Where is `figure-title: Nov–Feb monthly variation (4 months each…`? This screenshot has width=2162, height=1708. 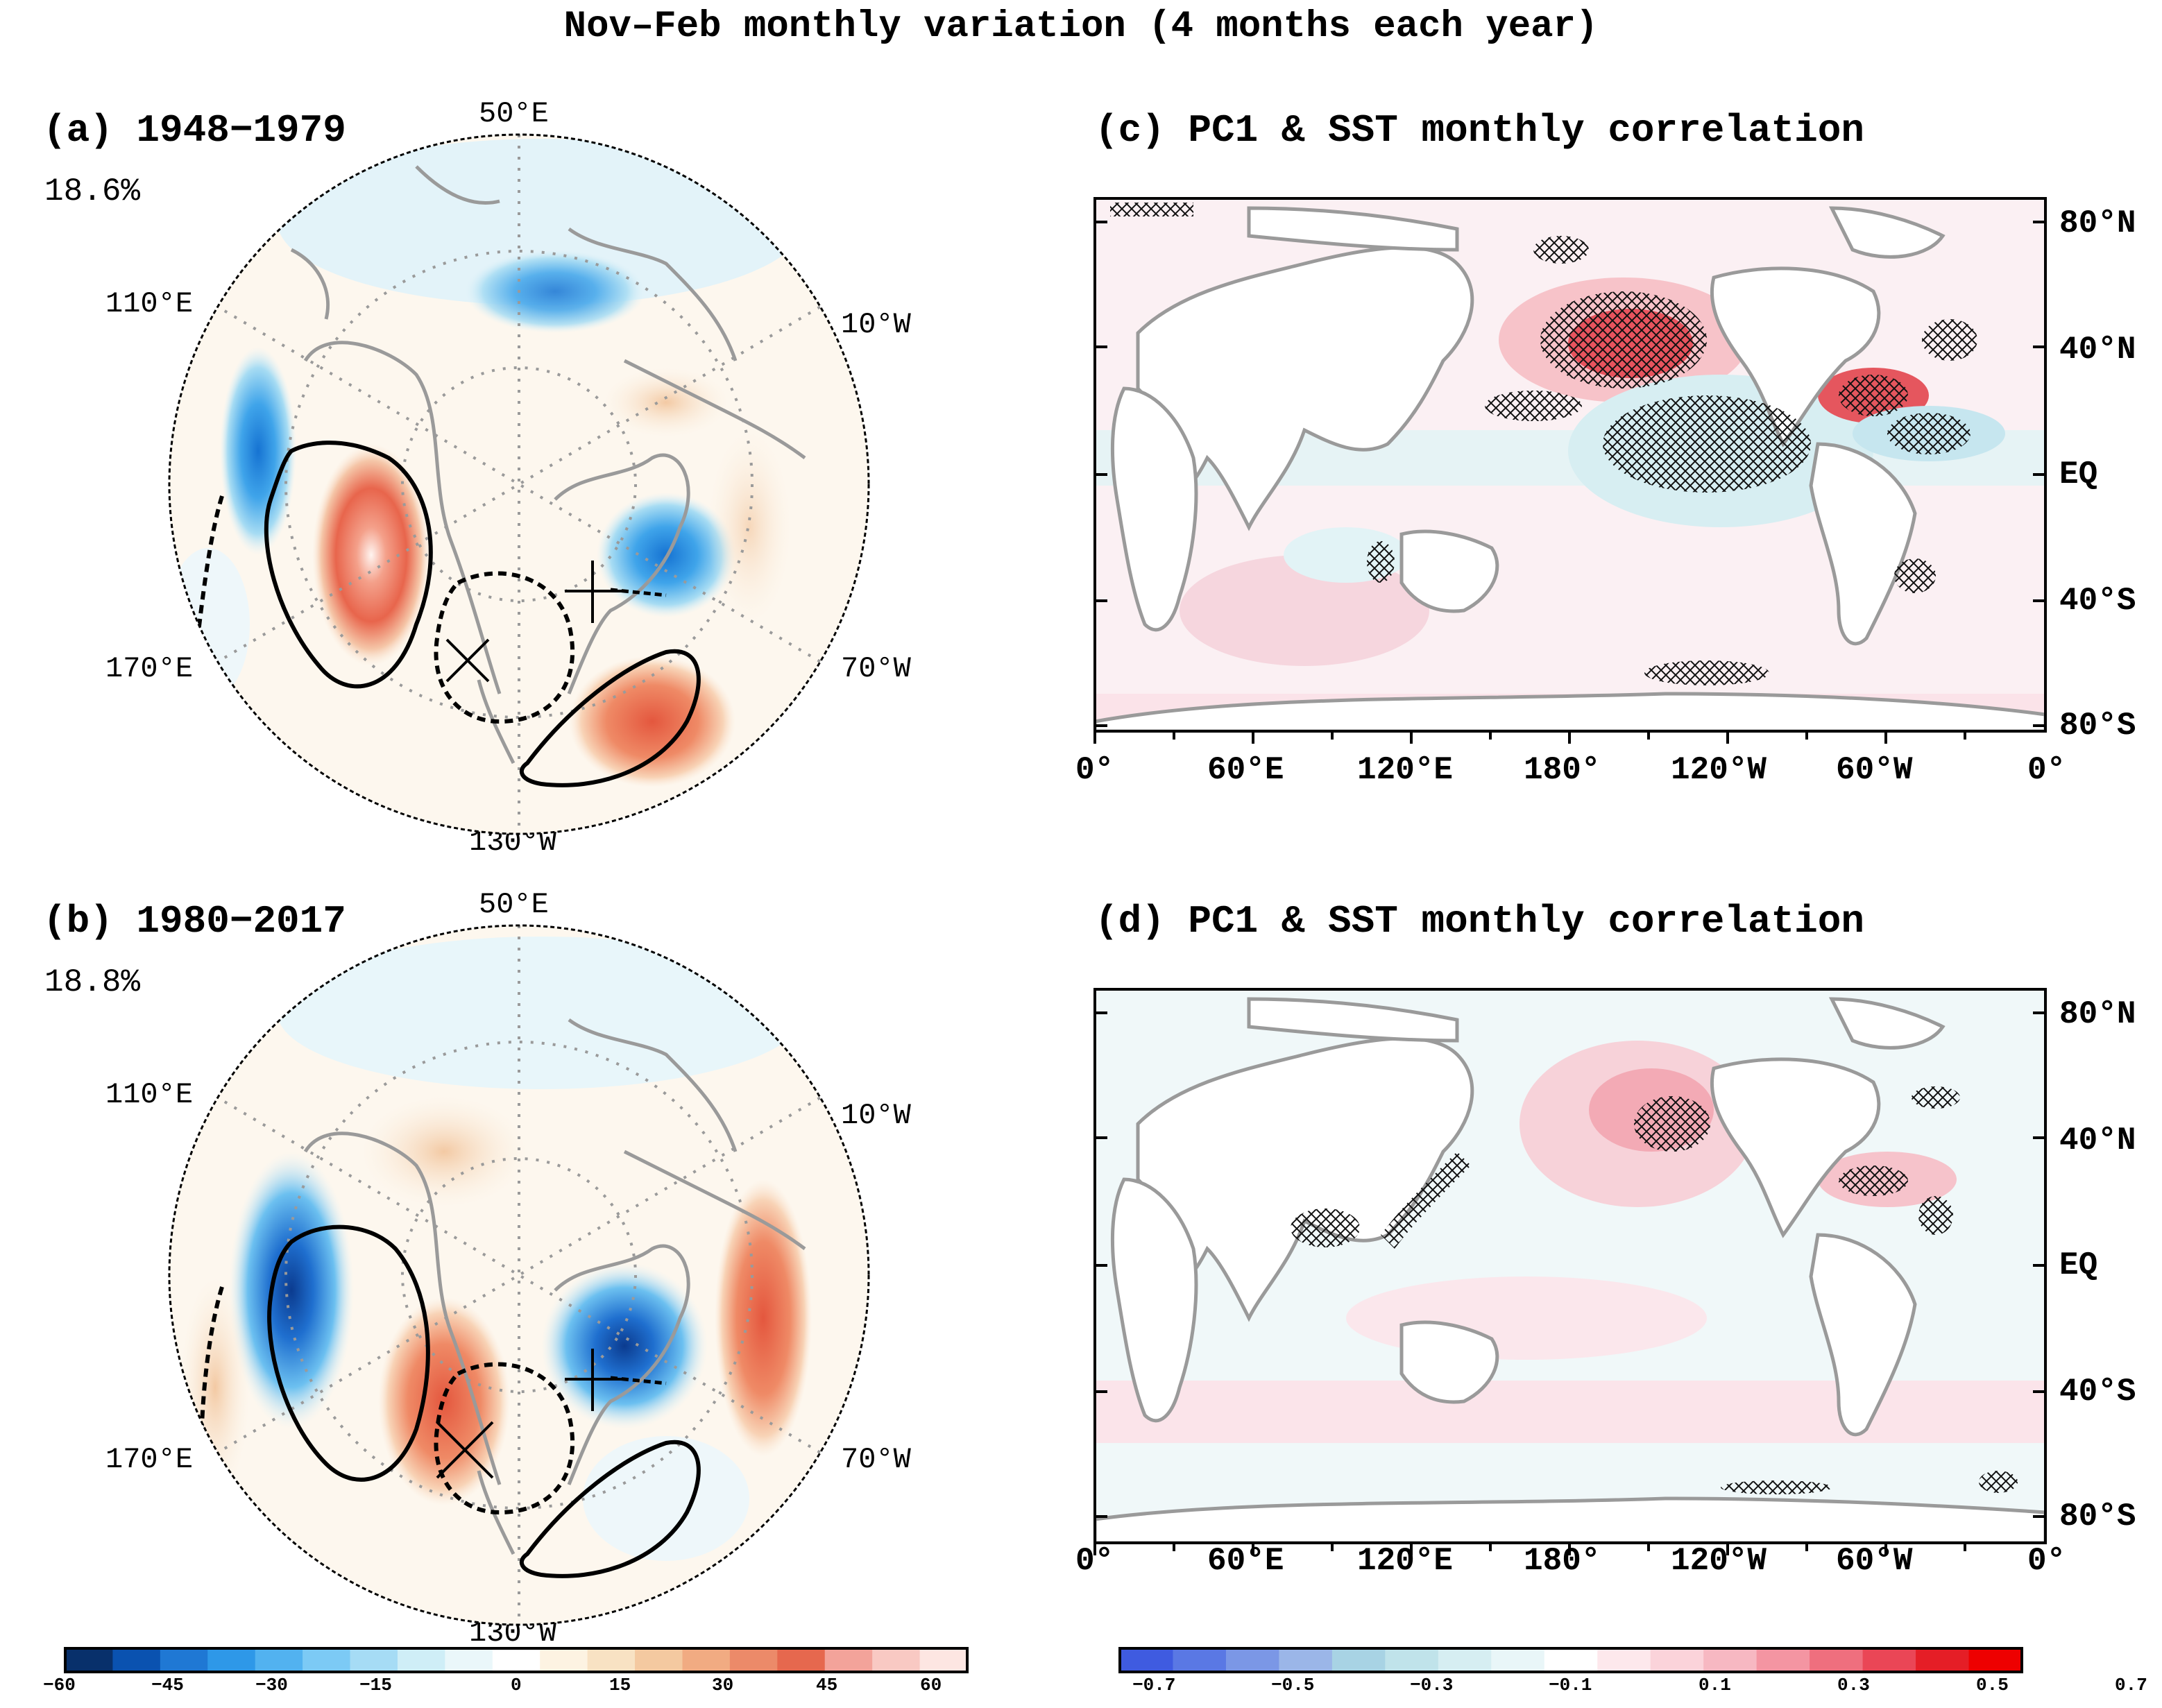 figure-title: Nov–Feb monthly variation (4 months each… is located at coordinates (1081, 27).